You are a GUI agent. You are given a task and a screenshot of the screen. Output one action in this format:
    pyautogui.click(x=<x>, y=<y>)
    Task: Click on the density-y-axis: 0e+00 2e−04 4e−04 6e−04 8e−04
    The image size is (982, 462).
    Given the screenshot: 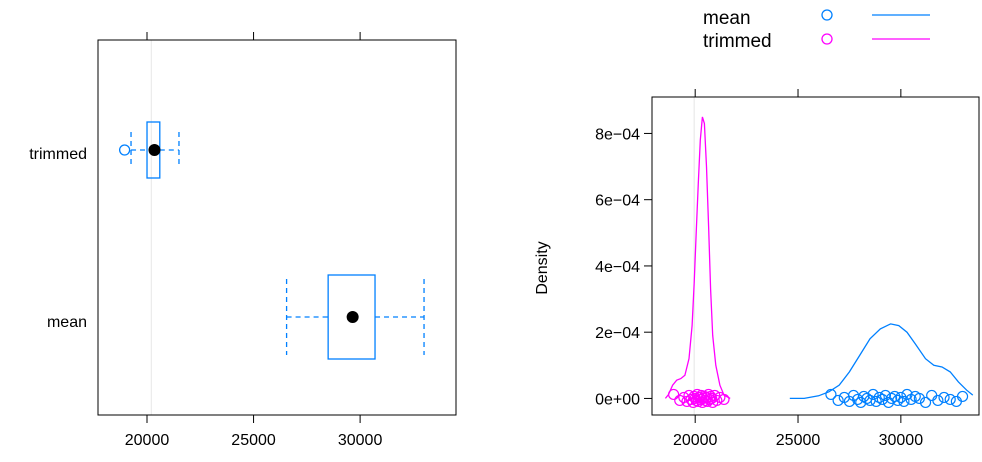 What is the action you would take?
    pyautogui.click(x=623, y=267)
    